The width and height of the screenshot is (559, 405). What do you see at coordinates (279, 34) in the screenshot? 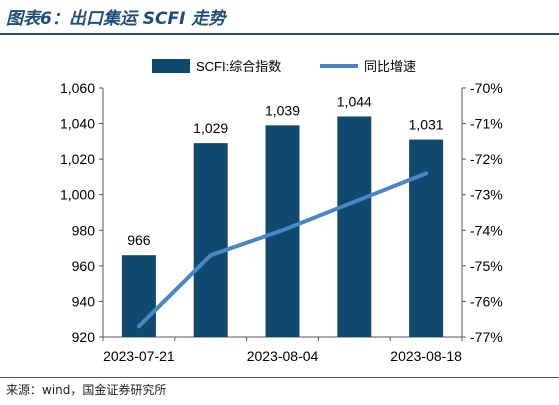
I see `title-divider` at bounding box center [279, 34].